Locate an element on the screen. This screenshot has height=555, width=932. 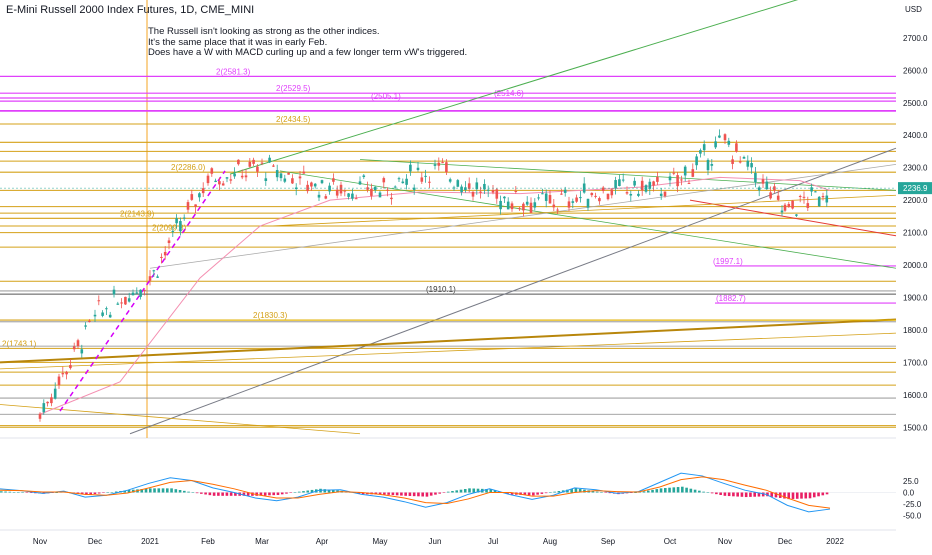
level-label: 2(1830.3) is located at coordinates (270, 315).